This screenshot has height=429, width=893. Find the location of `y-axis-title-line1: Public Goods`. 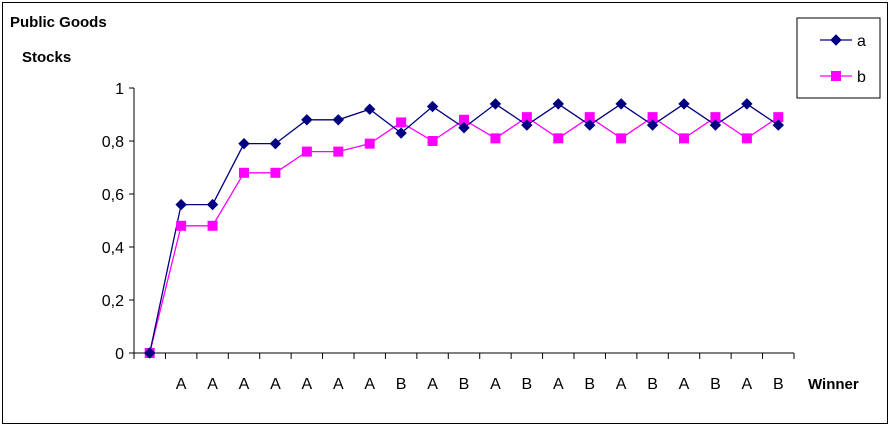

y-axis-title-line1: Public Goods is located at coordinates (58, 22).